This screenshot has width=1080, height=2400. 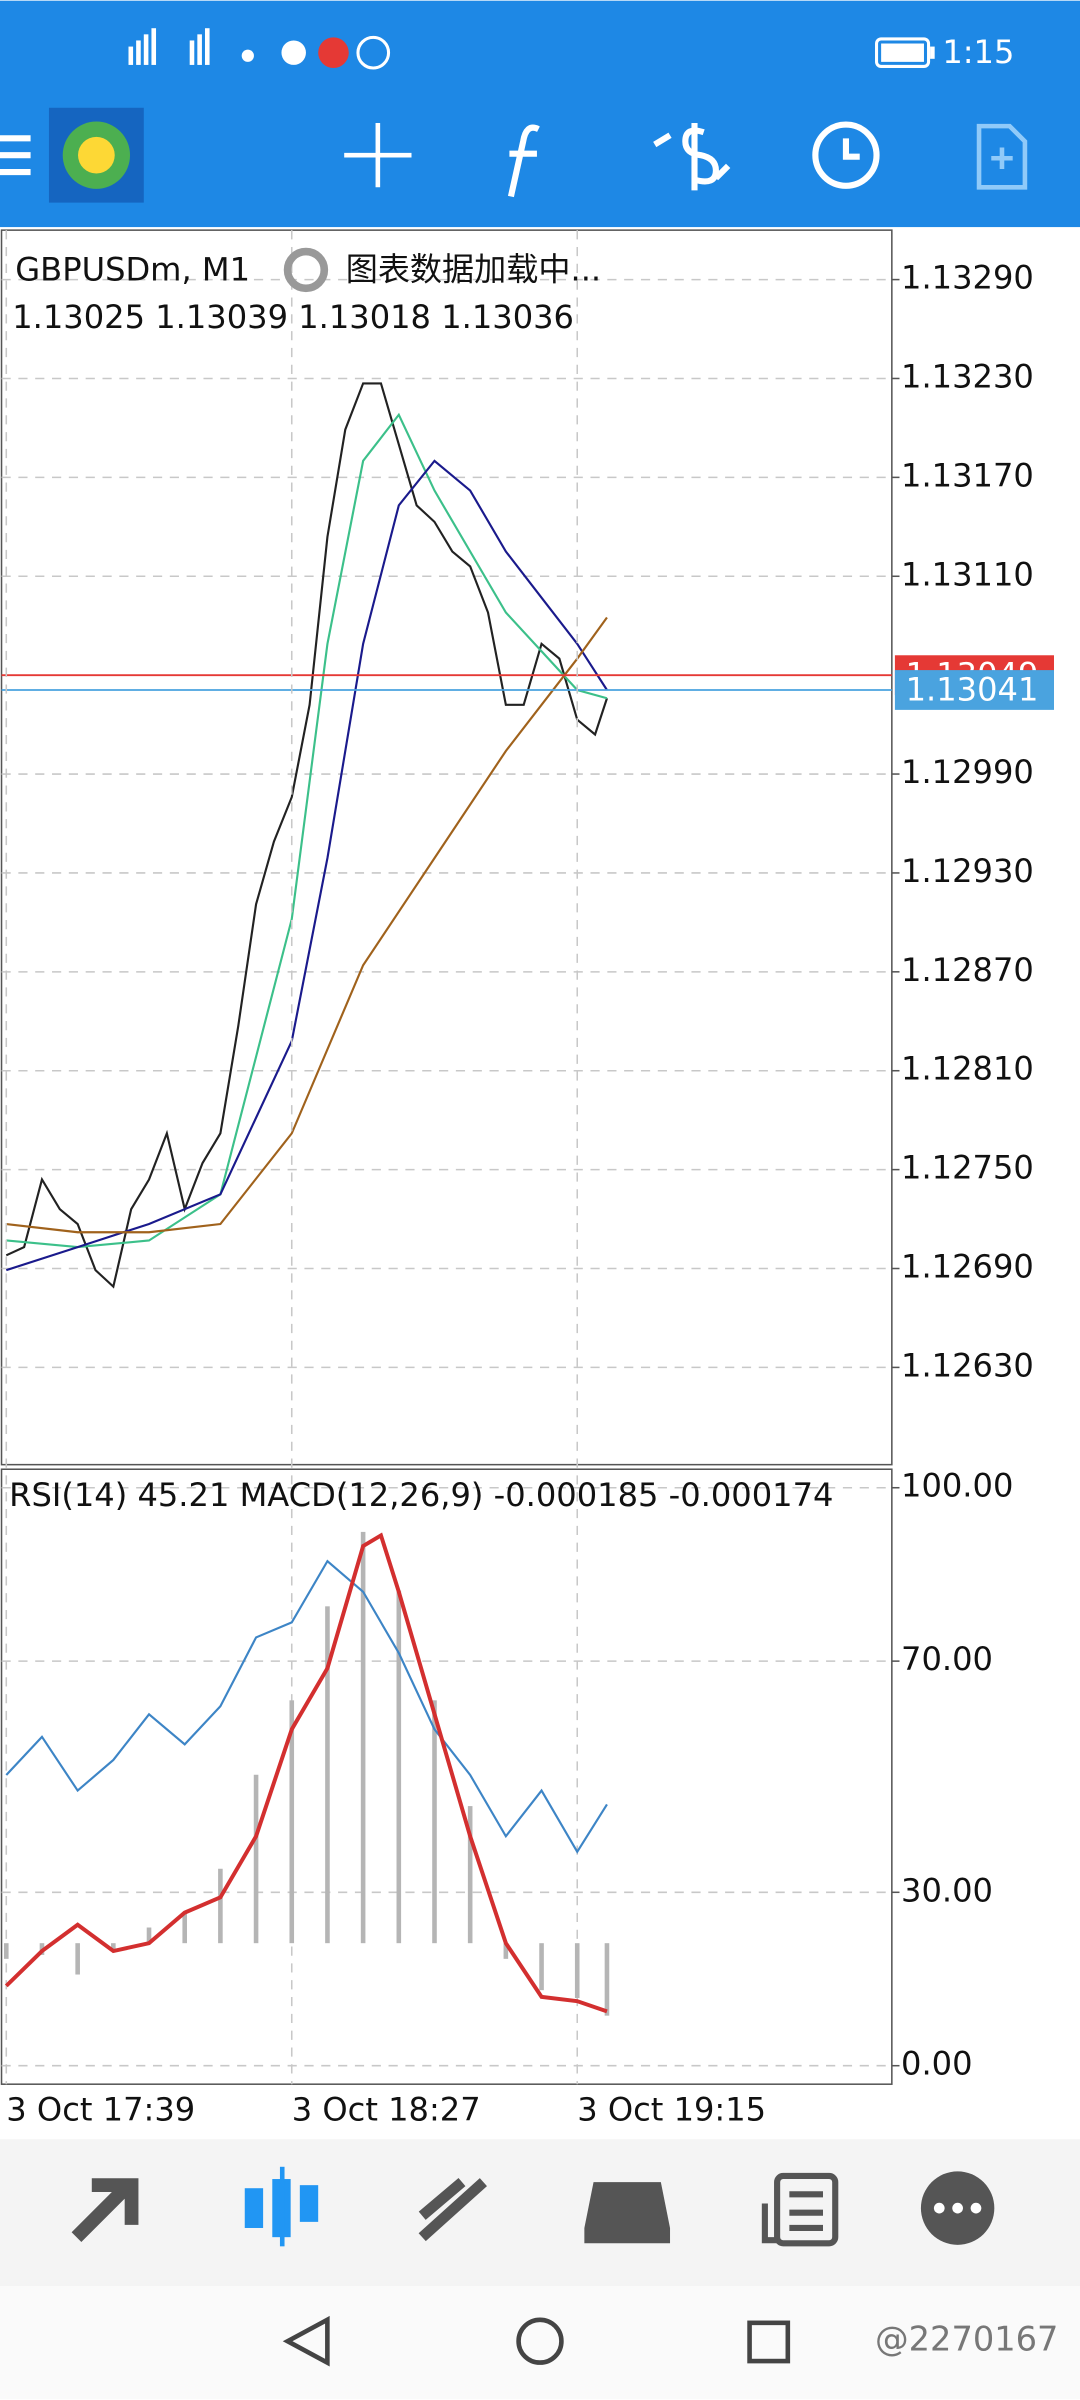 What do you see at coordinates (306, 270) in the screenshot?
I see `loading-spinner` at bounding box center [306, 270].